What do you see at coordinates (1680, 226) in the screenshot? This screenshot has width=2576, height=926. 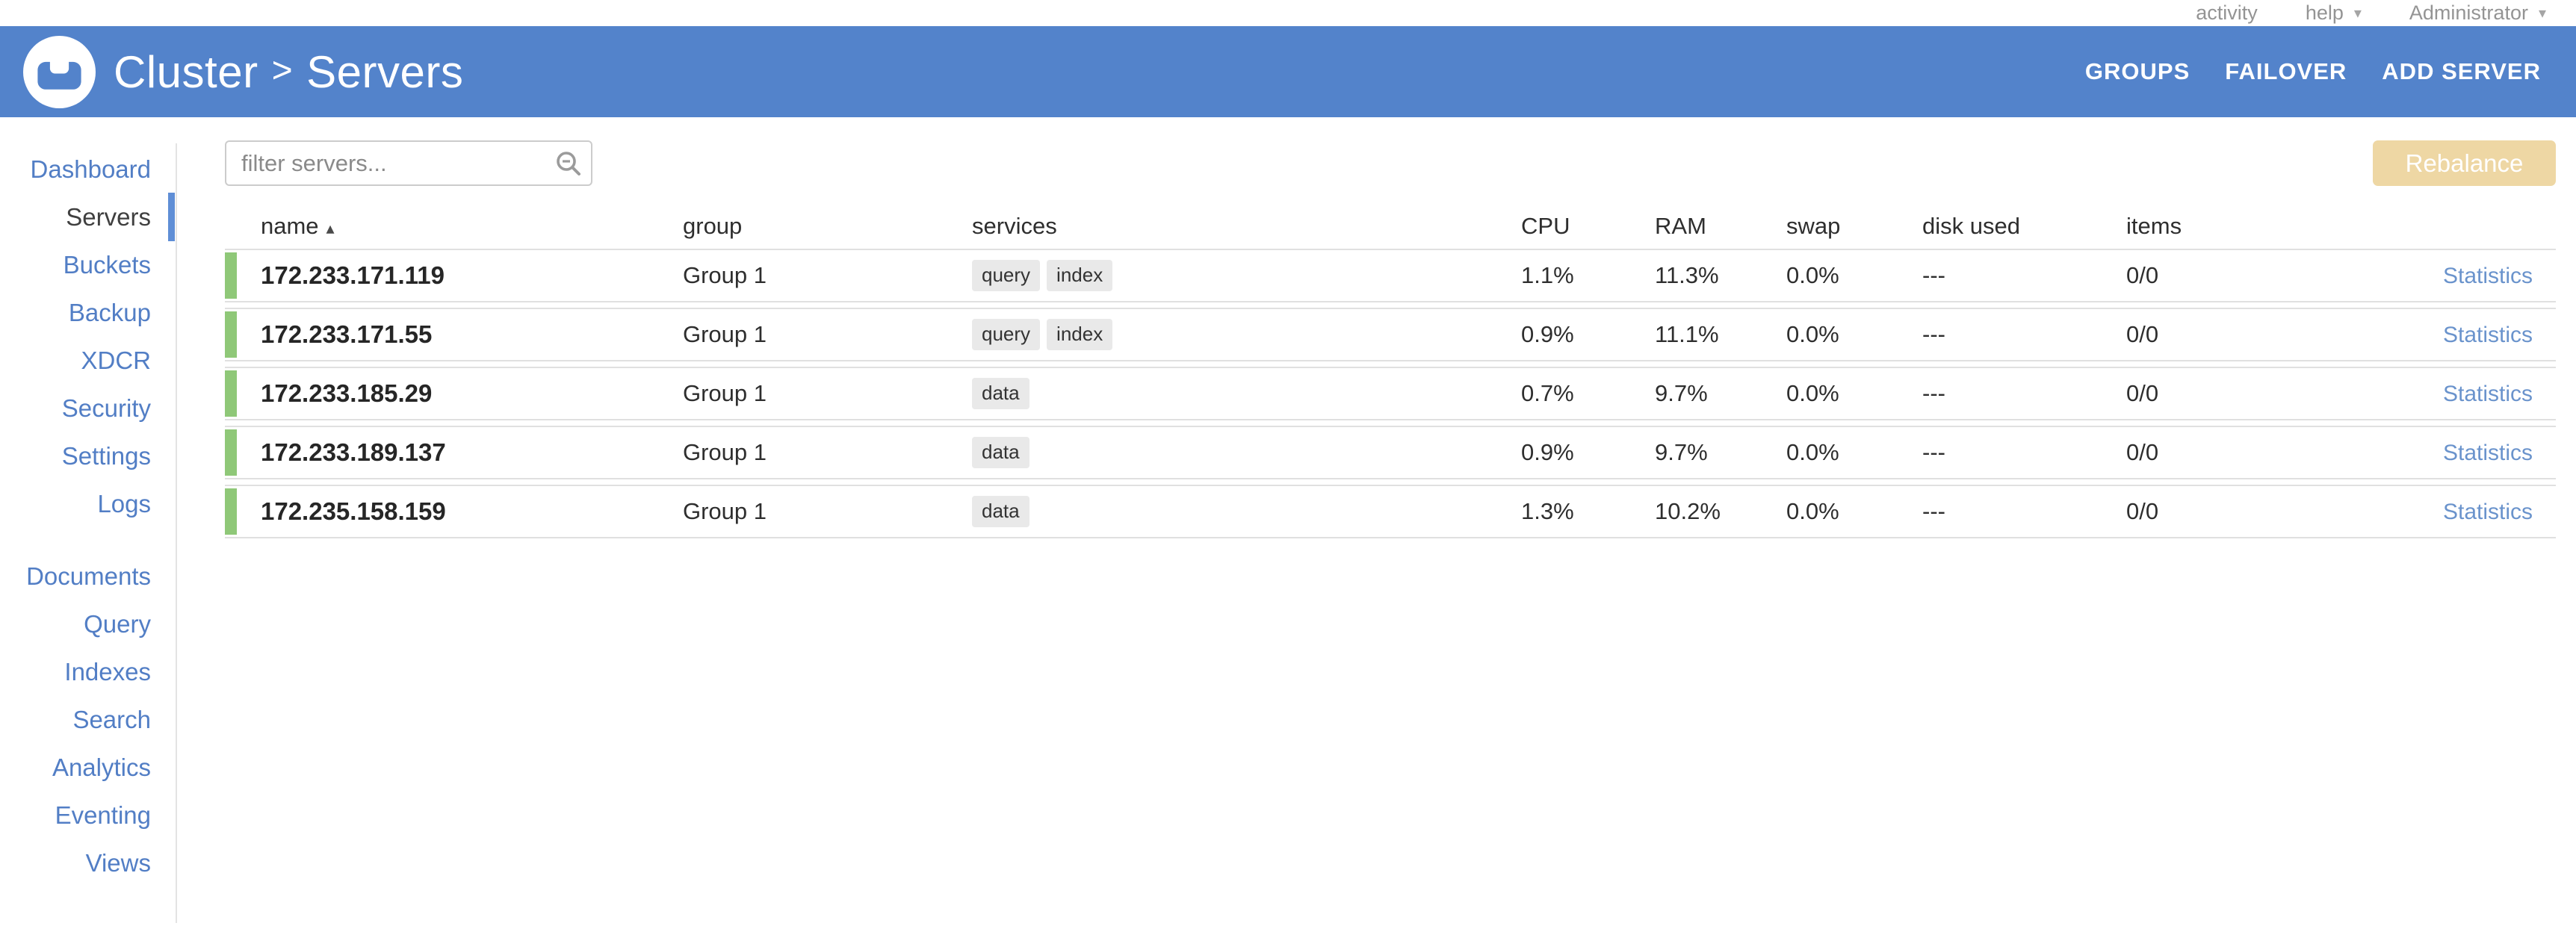 I see `column-header-ram: RAM` at bounding box center [1680, 226].